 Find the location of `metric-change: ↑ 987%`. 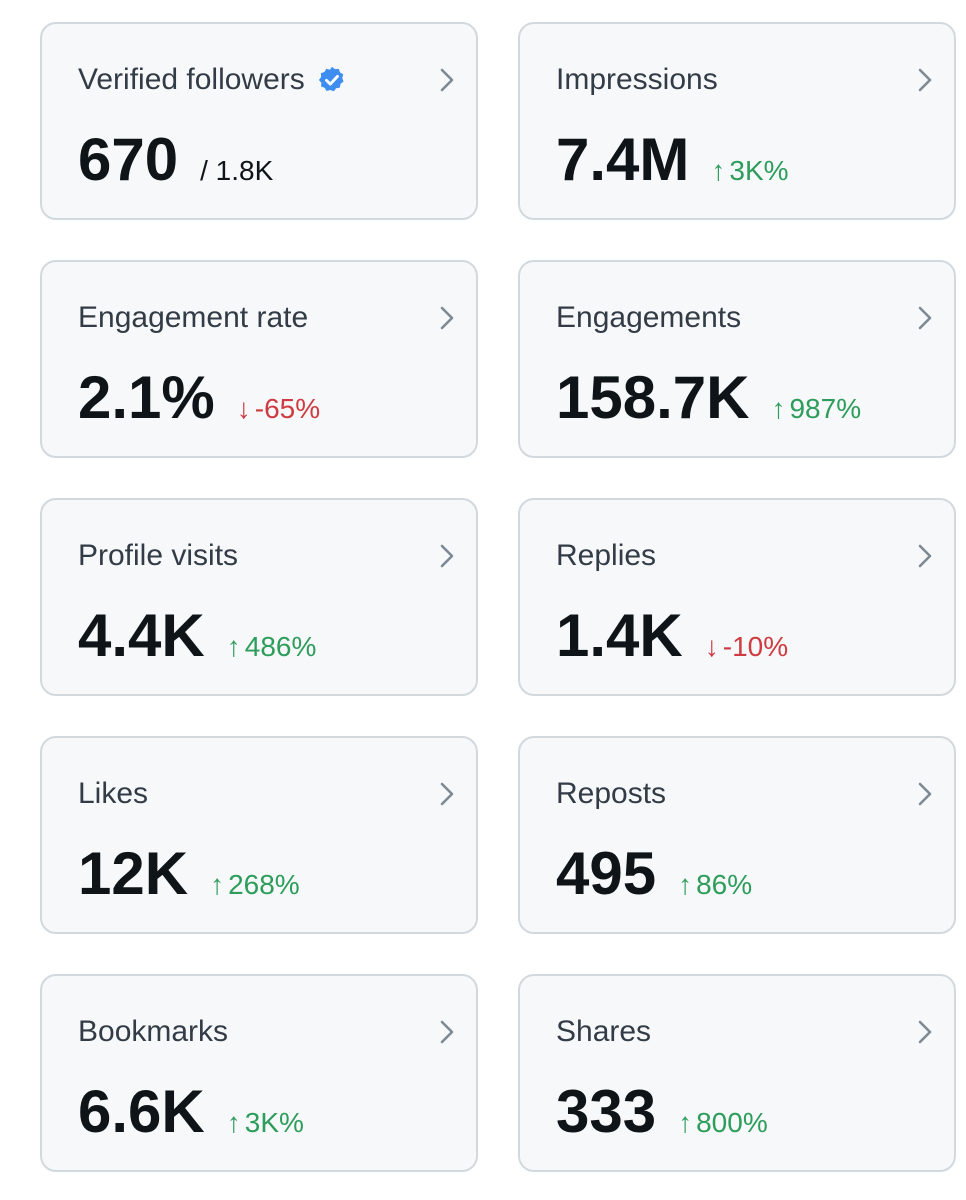

metric-change: ↑ 987% is located at coordinates (816, 409).